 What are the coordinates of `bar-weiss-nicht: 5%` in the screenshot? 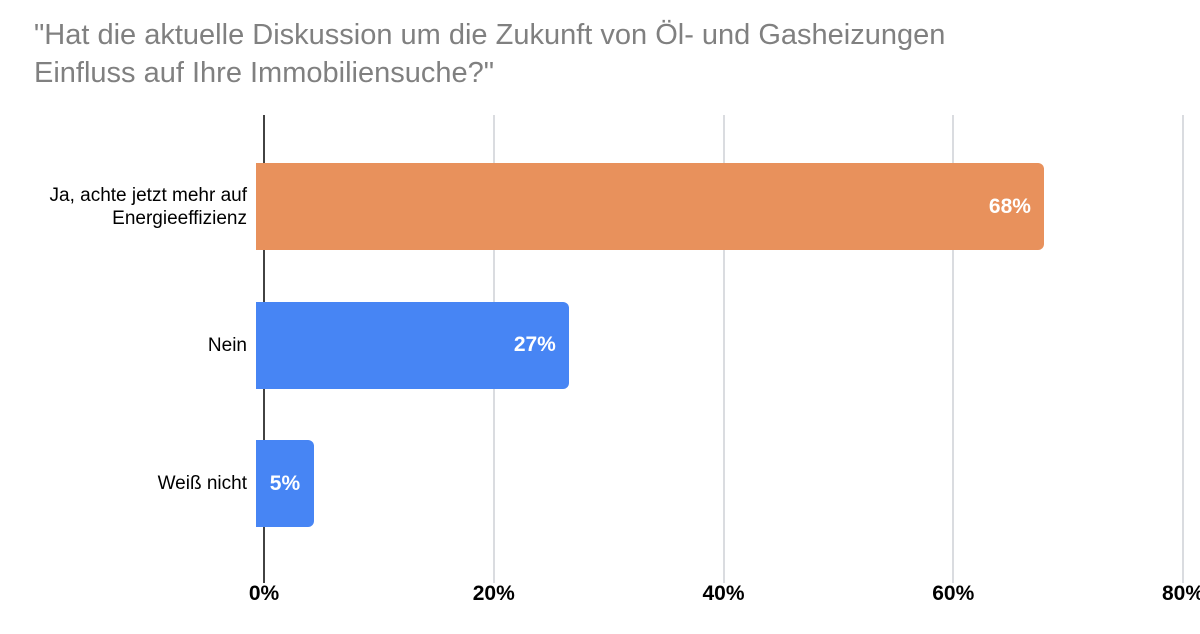 It's located at (285, 483).